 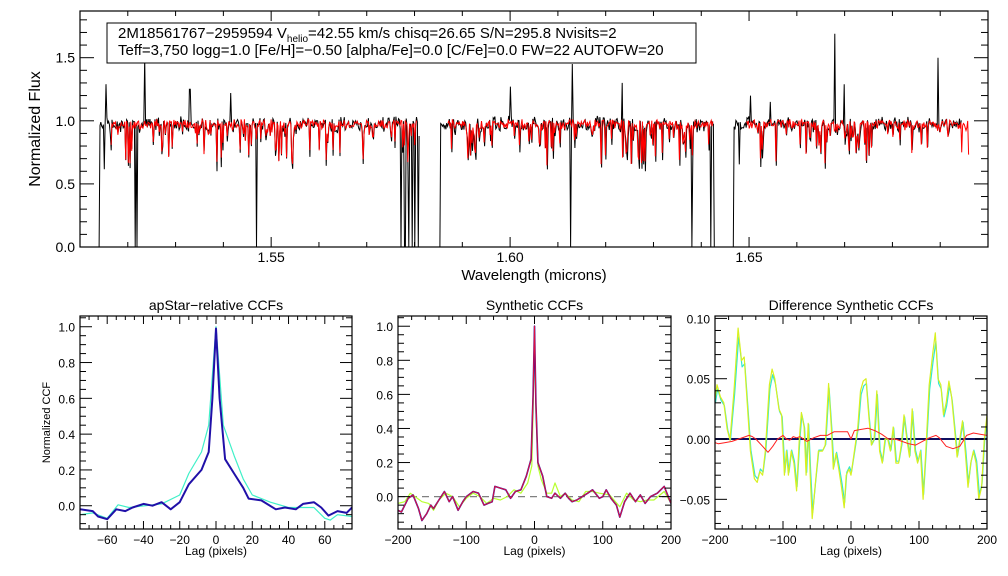 What do you see at coordinates (66, 184) in the screenshot?
I see `y-tick-label: 0.5` at bounding box center [66, 184].